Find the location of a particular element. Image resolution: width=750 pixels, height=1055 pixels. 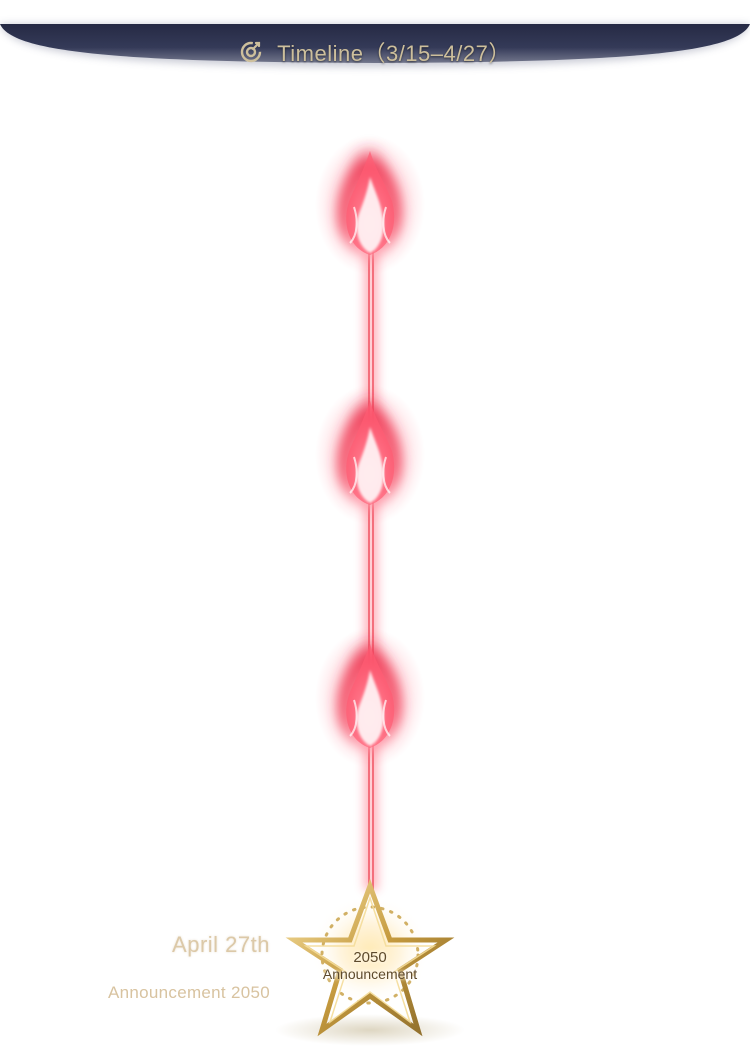

header-bar: Timeline（3/15–4/27） is located at coordinates (375, 40).